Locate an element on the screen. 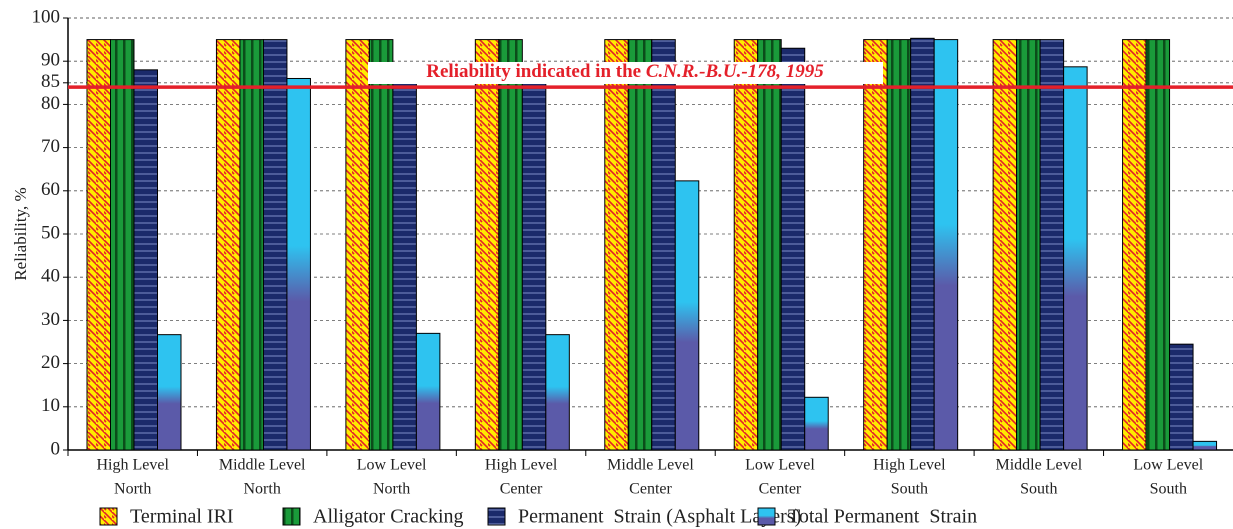  annotation-text: Reliability indicated in the is located at coordinates (533, 71).